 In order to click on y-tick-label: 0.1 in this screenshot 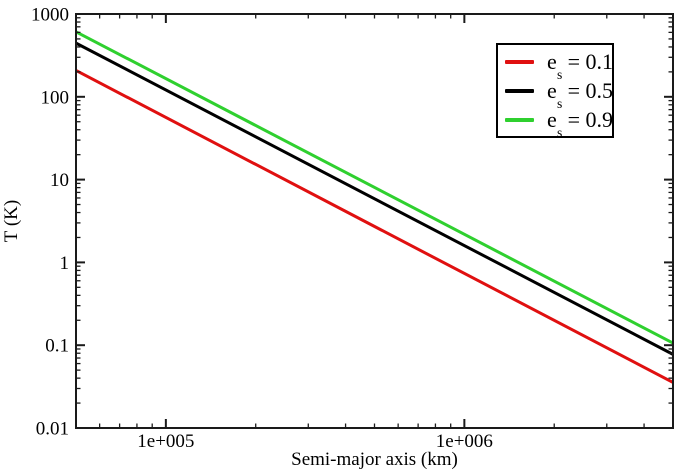, I will do `click(57, 346)`.